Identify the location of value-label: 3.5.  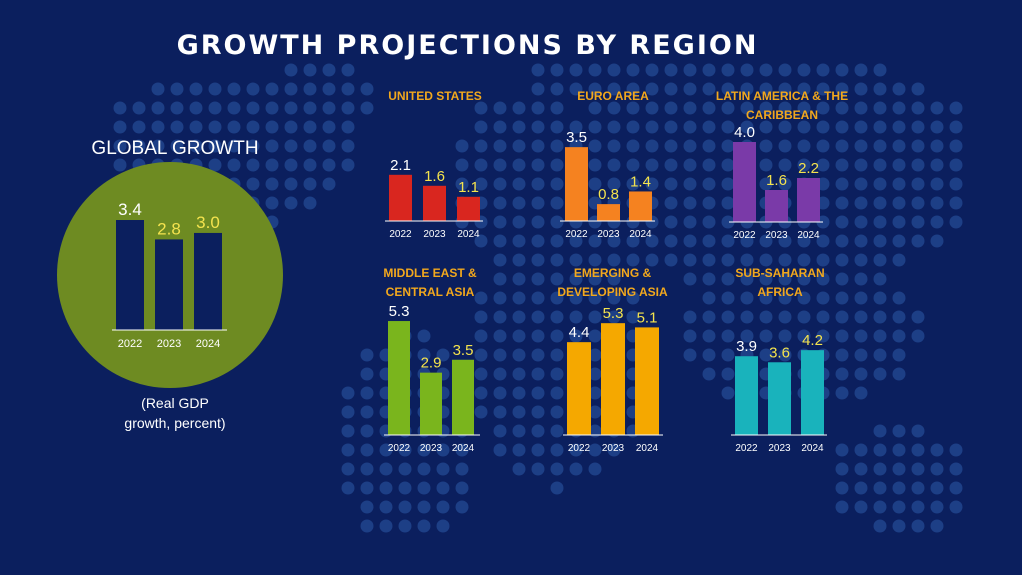
(576, 137).